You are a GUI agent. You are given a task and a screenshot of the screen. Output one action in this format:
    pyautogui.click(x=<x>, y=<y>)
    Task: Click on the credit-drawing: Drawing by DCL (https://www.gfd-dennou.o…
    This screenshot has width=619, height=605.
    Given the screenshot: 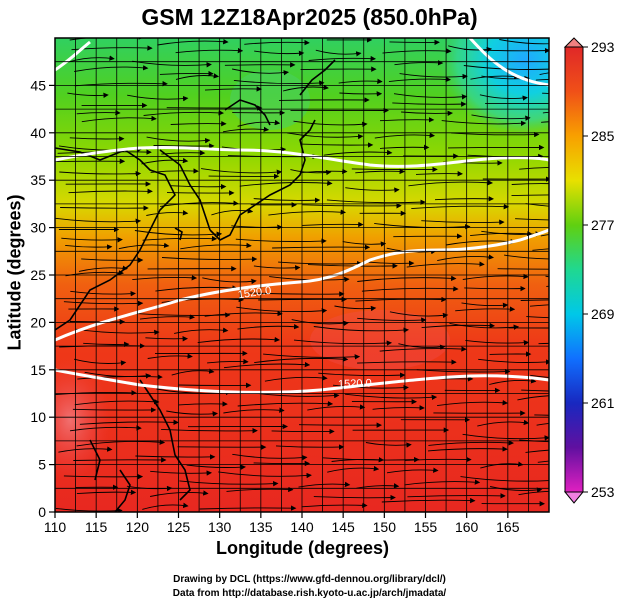 What is the action you would take?
    pyautogui.click(x=309, y=579)
    